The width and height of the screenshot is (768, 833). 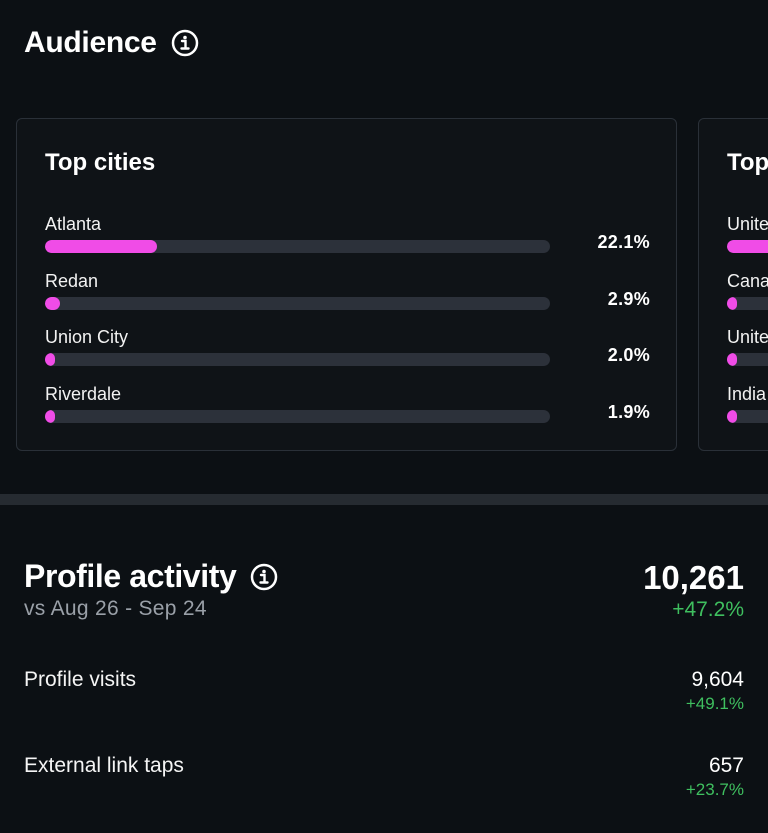 What do you see at coordinates (83, 394) in the screenshot?
I see `city-label: Riverdale` at bounding box center [83, 394].